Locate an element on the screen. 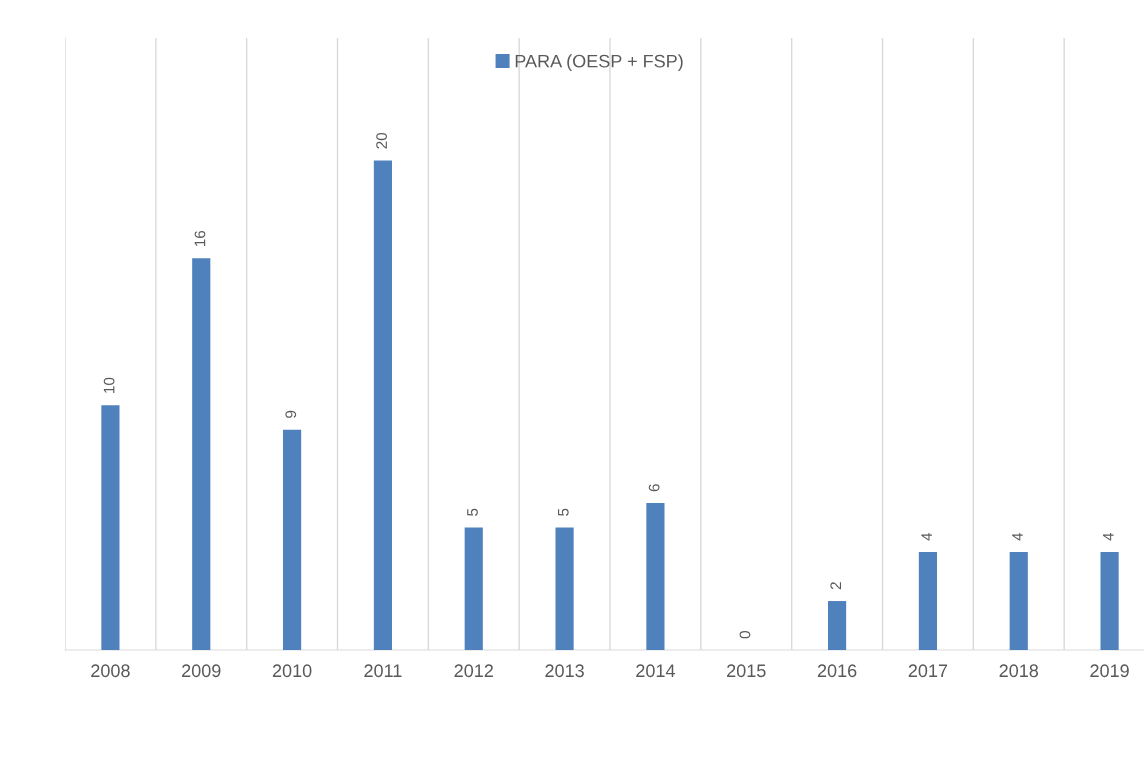 This screenshot has height=776, width=1144. x-tick-label: 2015 is located at coordinates (746, 671).